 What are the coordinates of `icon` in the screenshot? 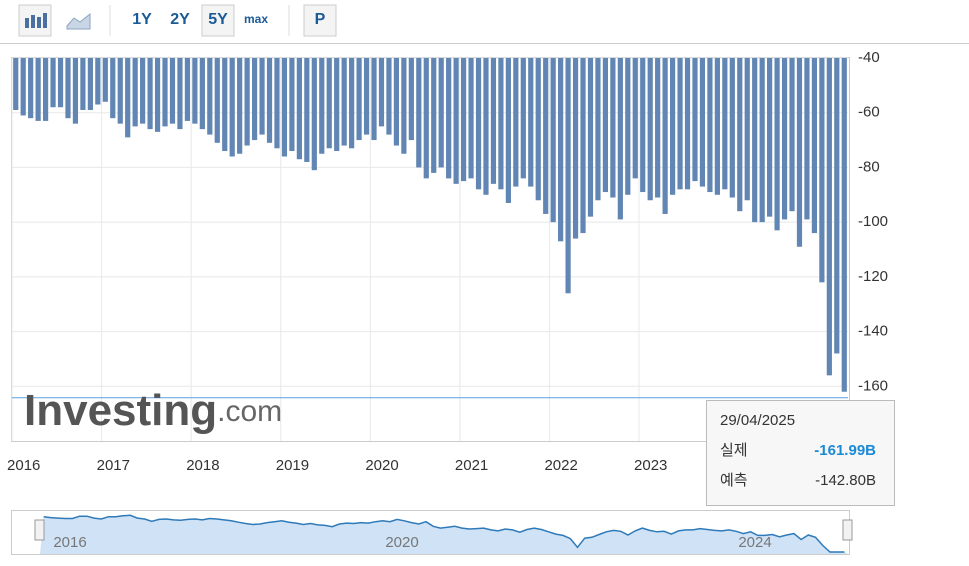 It's located at (45, 20).